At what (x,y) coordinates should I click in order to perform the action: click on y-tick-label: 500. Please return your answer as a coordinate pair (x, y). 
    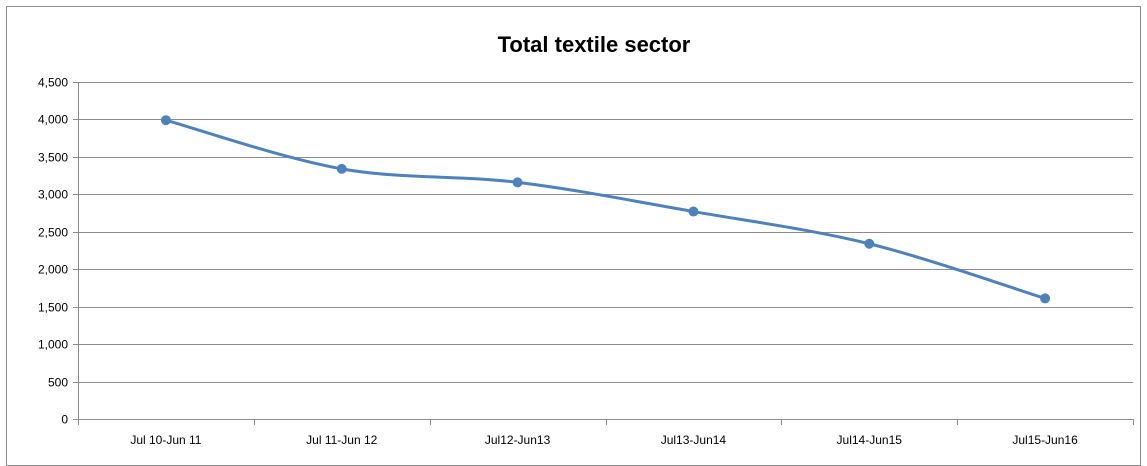
    Looking at the image, I should click on (58, 383).